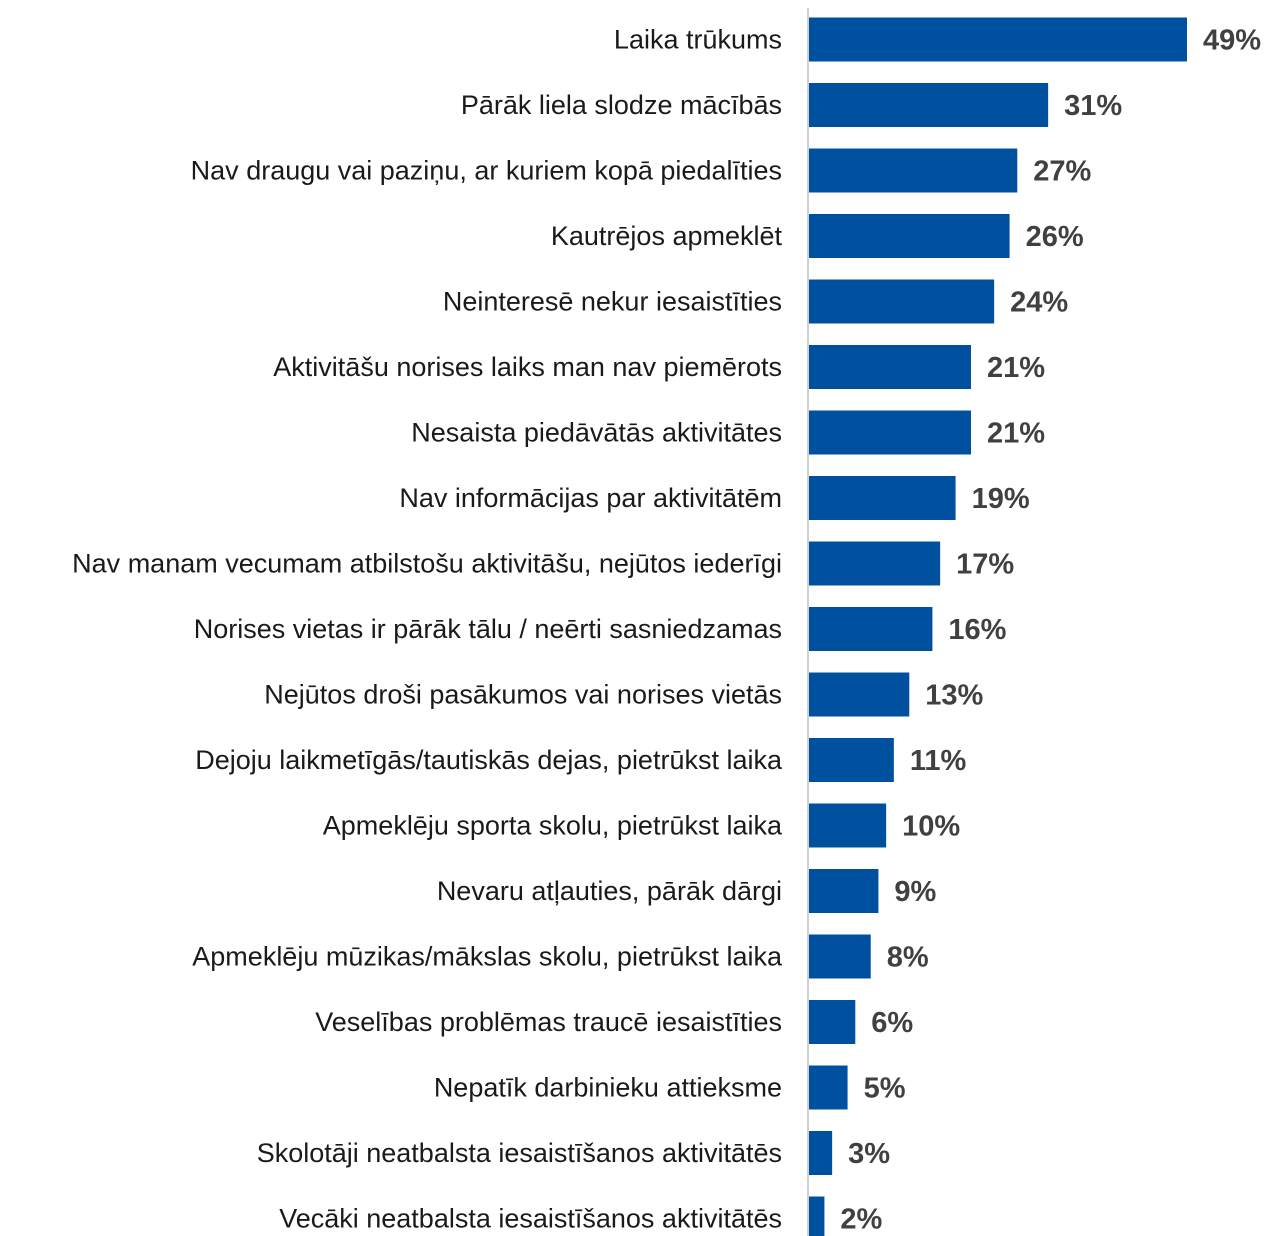 Image resolution: width=1268 pixels, height=1236 pixels. I want to click on category-label: Neinteresē nekur iesaistīties, so click(612, 302).